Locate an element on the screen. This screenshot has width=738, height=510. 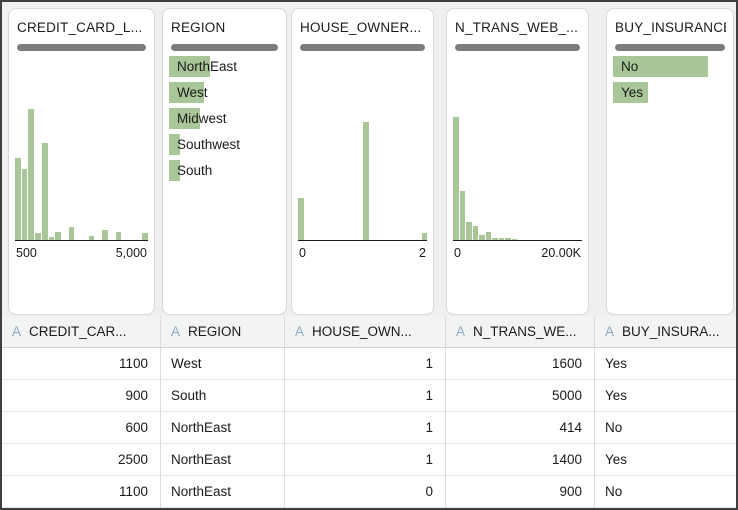
column-card-credit_card_l: CREDIT_CARD_L... 500 5,000 is located at coordinates (81, 161).